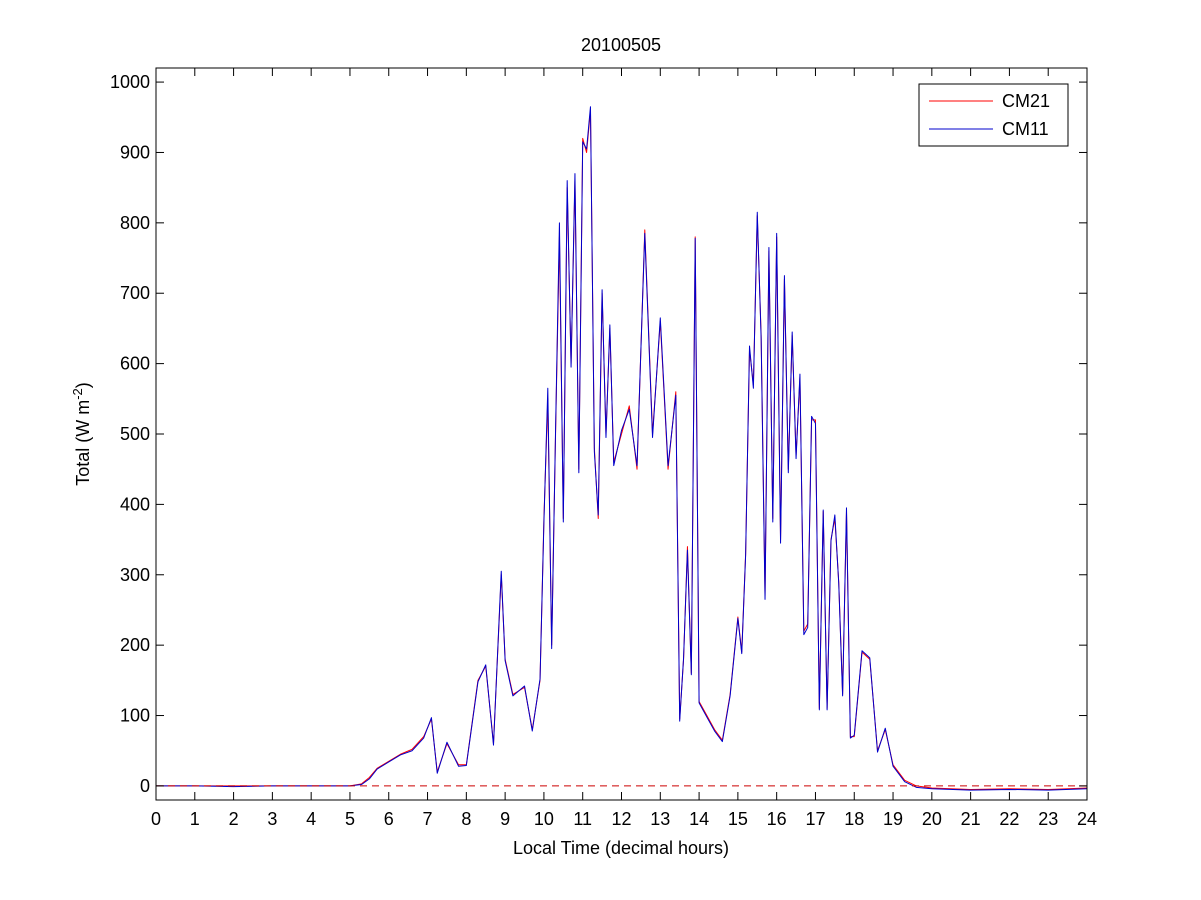 This screenshot has height=900, width=1201. What do you see at coordinates (660, 819) in the screenshot?
I see `x-tick-label: 13` at bounding box center [660, 819].